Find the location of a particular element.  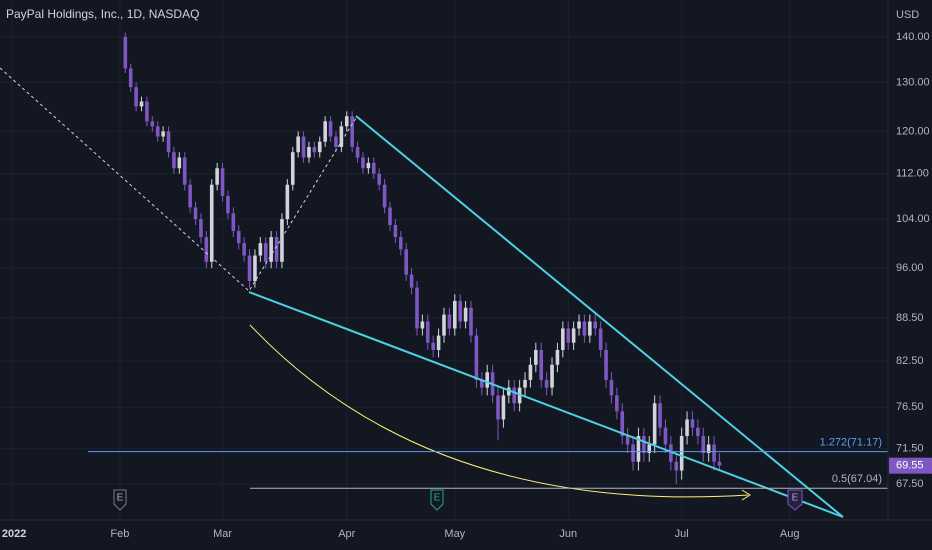

x-tick-label: Feb is located at coordinates (119, 534).